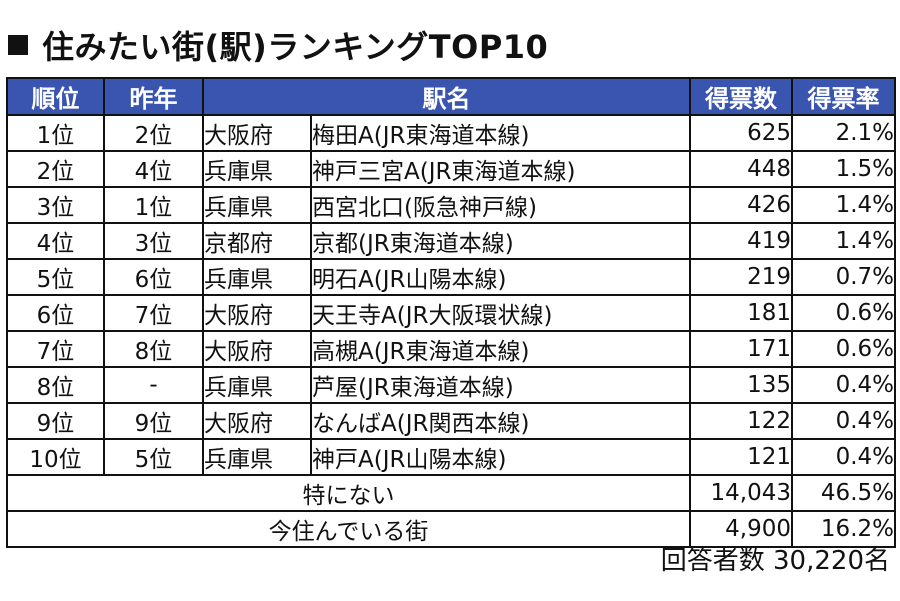  What do you see at coordinates (500, 133) in the screenshot?
I see `station-cell: 梅田A(JR東海道本線)` at bounding box center [500, 133].